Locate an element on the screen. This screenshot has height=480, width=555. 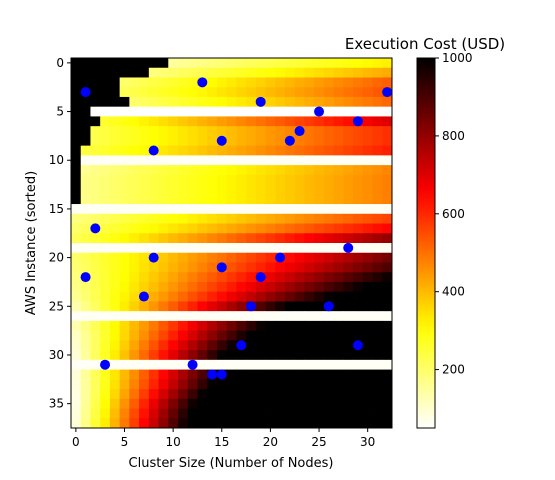
y-tick-label: 25 is located at coordinates (56, 306).